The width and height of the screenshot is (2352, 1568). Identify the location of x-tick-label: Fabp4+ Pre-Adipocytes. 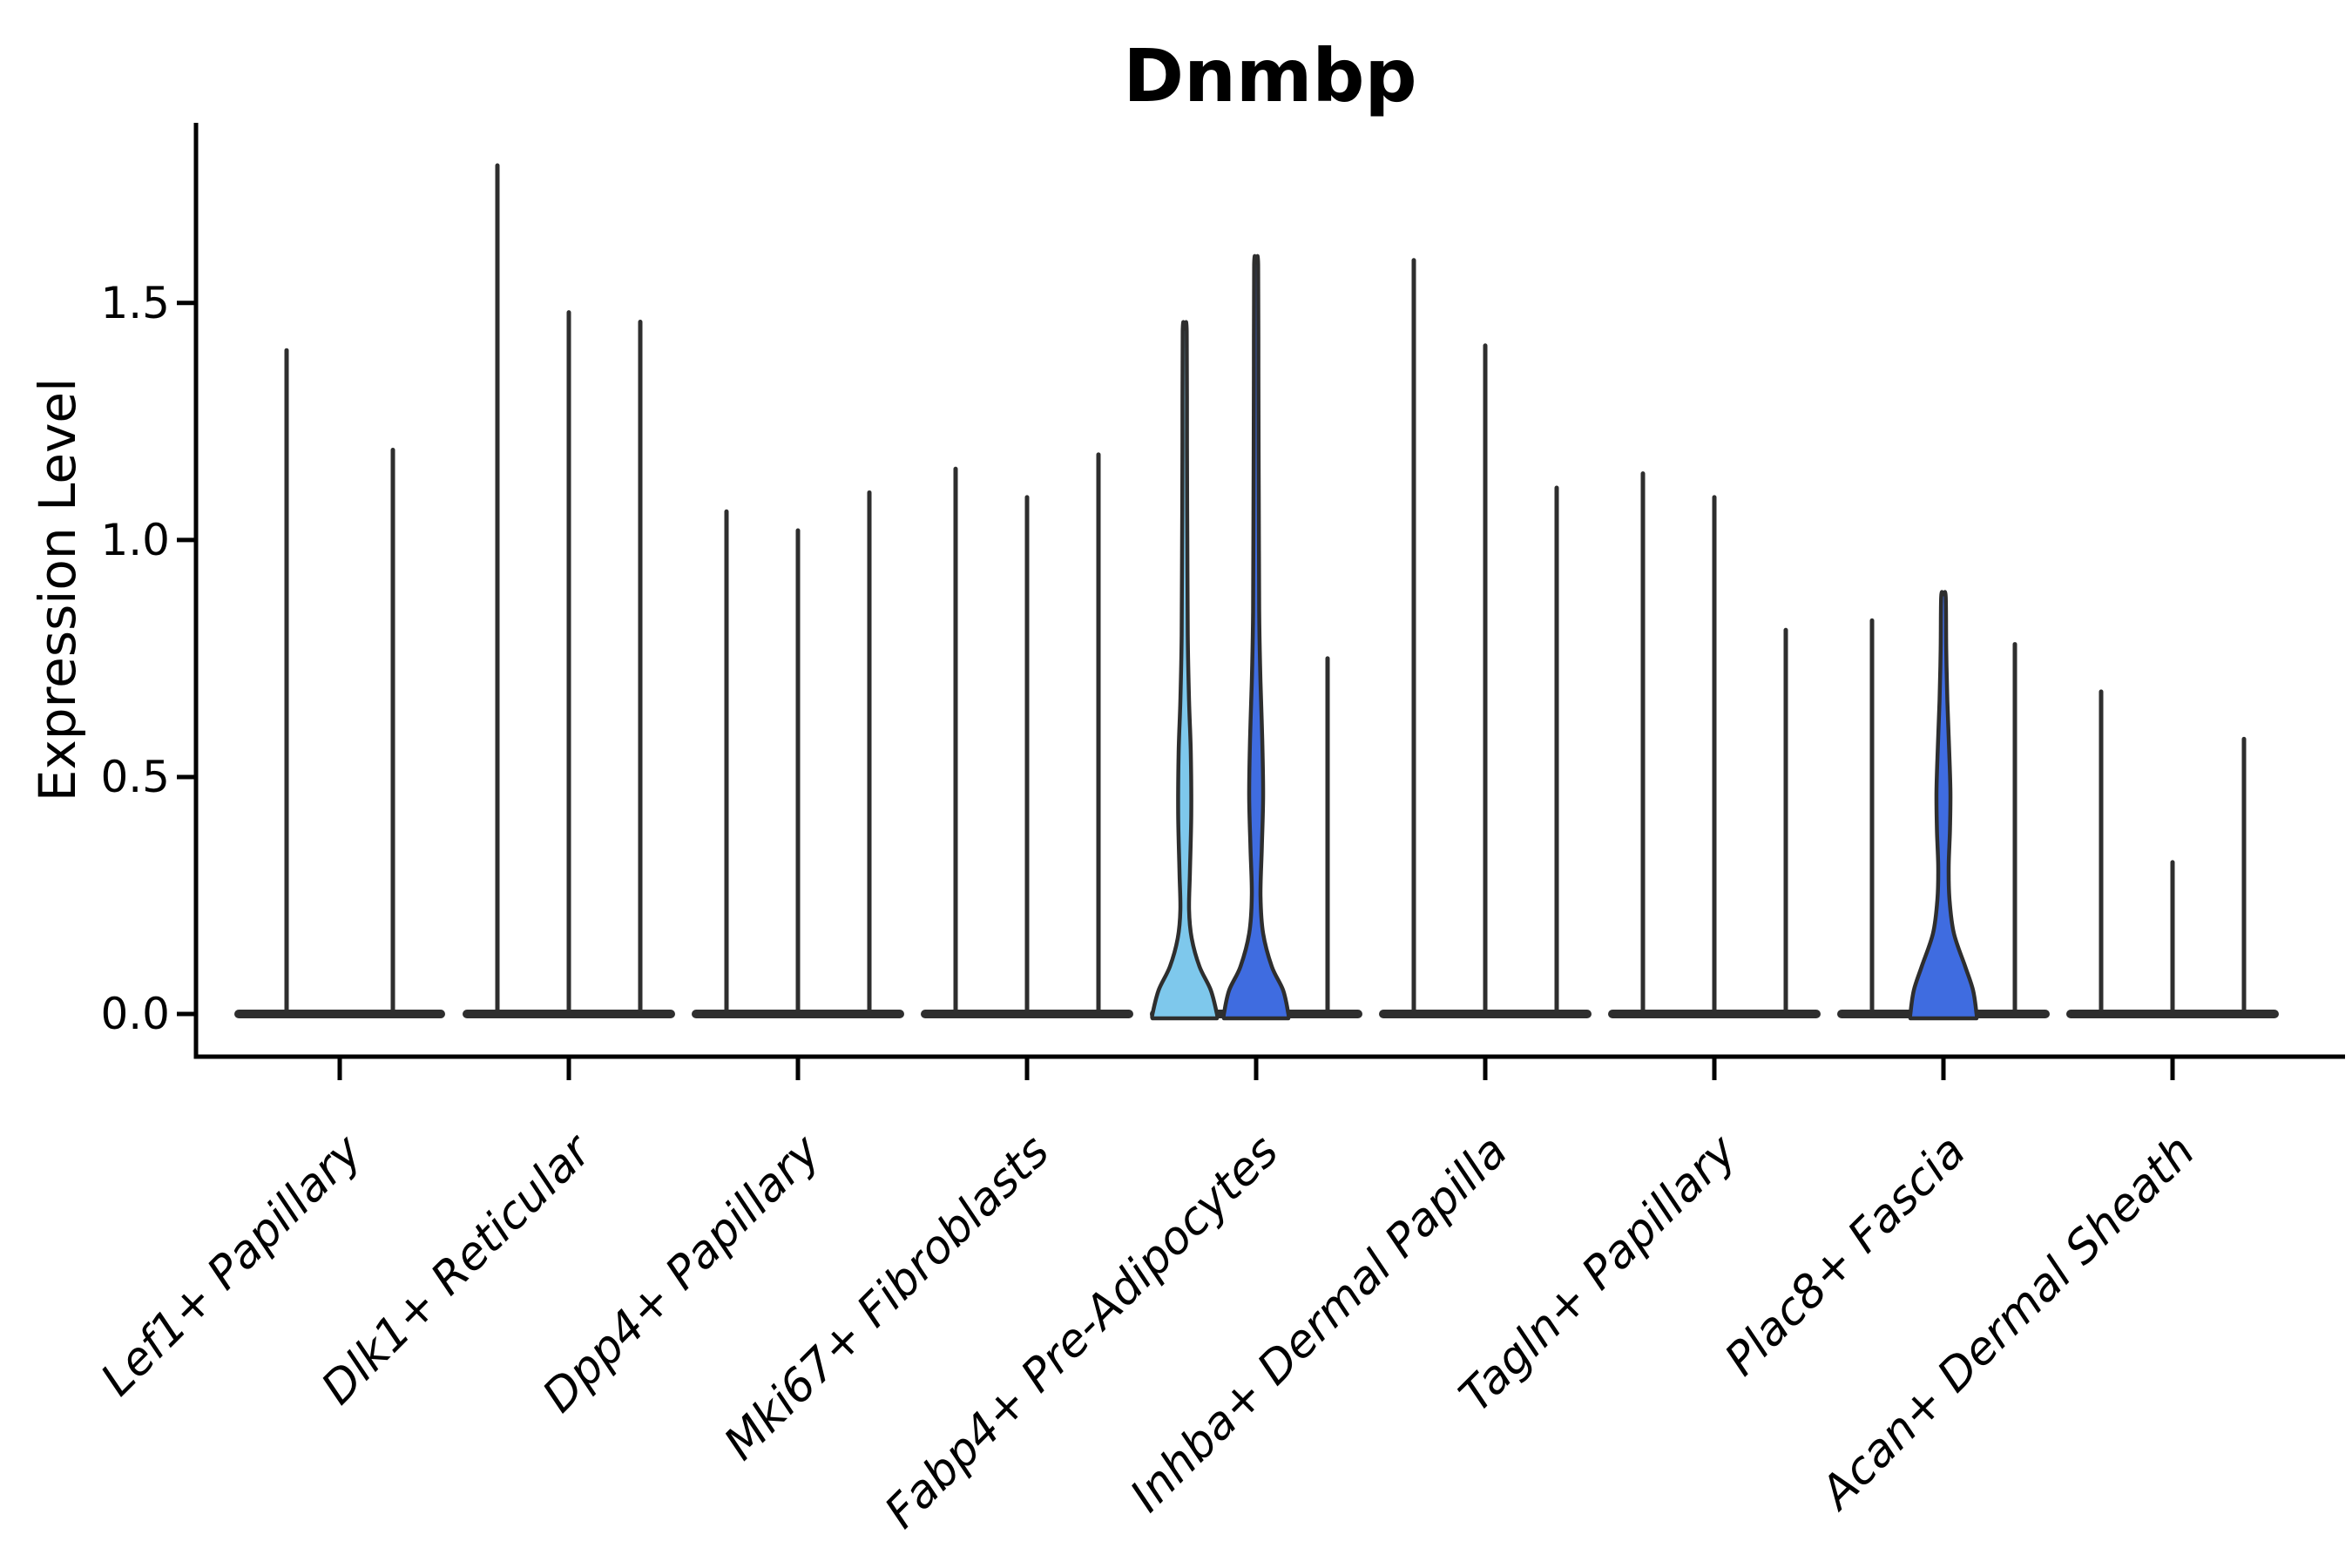
(1082, 1332).